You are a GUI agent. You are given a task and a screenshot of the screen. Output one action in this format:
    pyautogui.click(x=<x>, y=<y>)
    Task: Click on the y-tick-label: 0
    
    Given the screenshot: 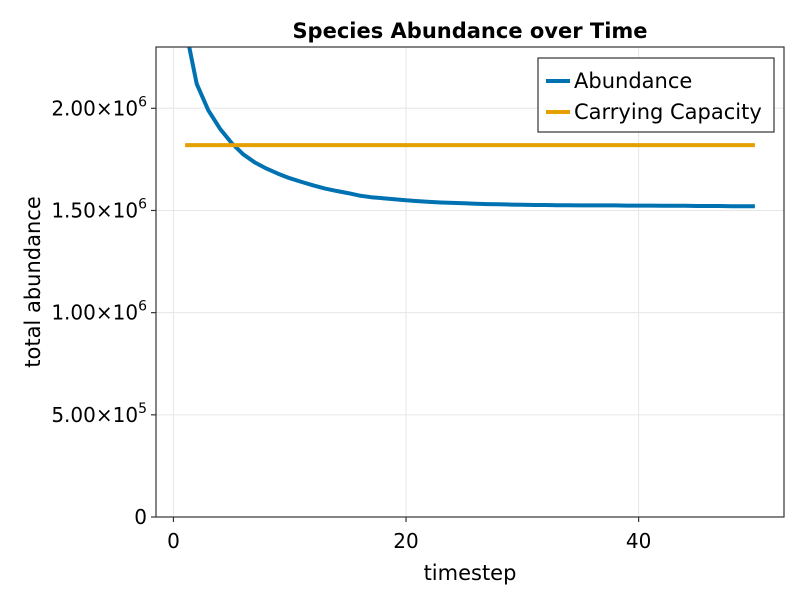 What is the action you would take?
    pyautogui.click(x=140, y=517)
    